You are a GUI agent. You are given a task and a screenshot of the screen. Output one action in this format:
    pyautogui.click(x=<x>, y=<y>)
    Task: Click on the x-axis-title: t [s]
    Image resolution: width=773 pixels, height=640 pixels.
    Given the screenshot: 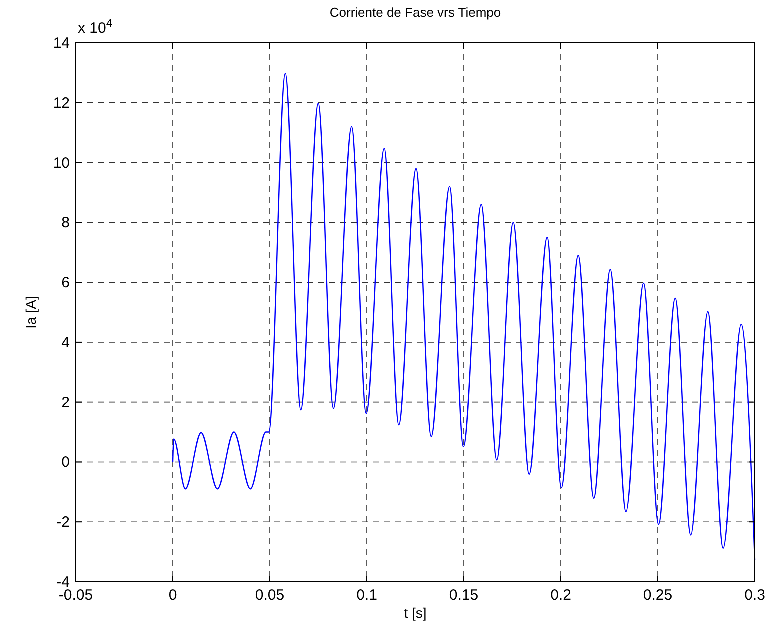 What is the action you would take?
    pyautogui.click(x=415, y=613)
    